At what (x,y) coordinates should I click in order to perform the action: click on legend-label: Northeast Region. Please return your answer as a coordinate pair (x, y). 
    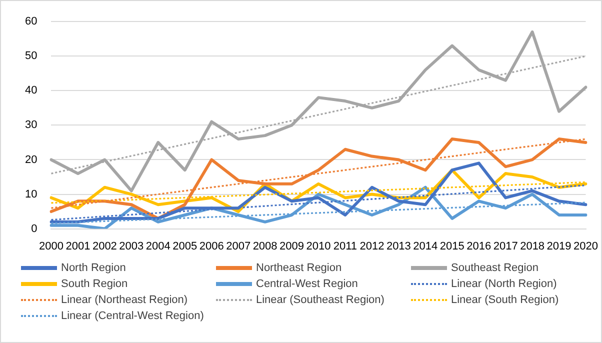
    Looking at the image, I should click on (299, 268).